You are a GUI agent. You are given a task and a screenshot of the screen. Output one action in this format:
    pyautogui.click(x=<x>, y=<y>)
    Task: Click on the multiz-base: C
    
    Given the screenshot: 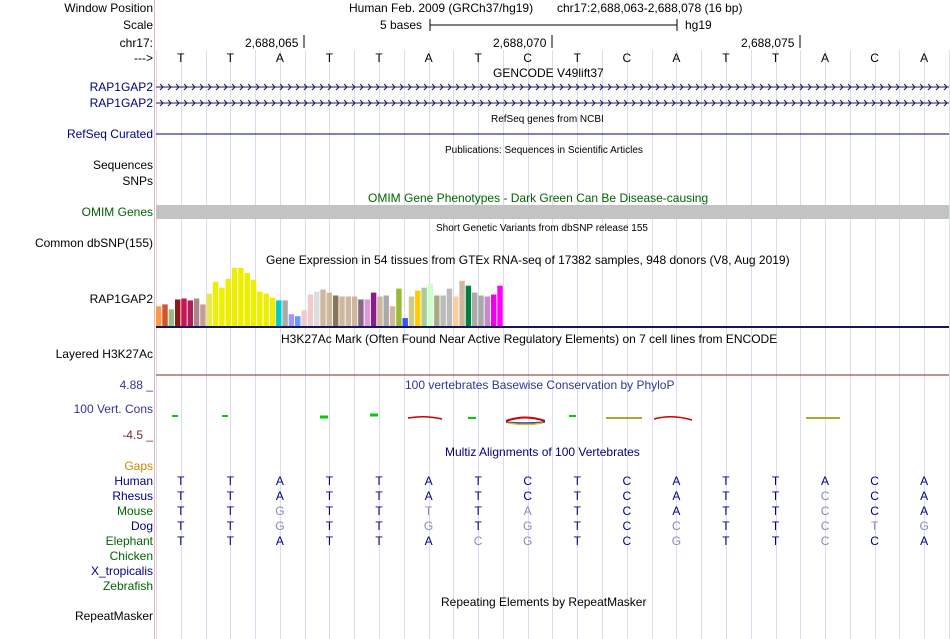 What is the action you would take?
    pyautogui.click(x=627, y=526)
    